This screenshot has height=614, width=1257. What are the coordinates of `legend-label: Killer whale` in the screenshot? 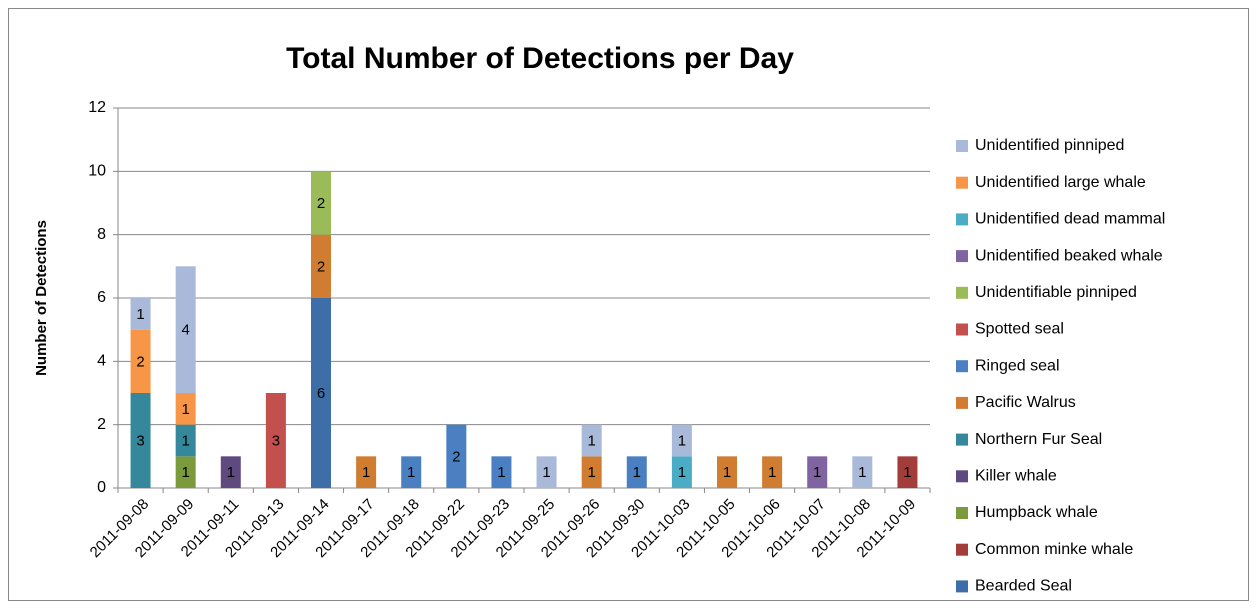 It's located at (1016, 476).